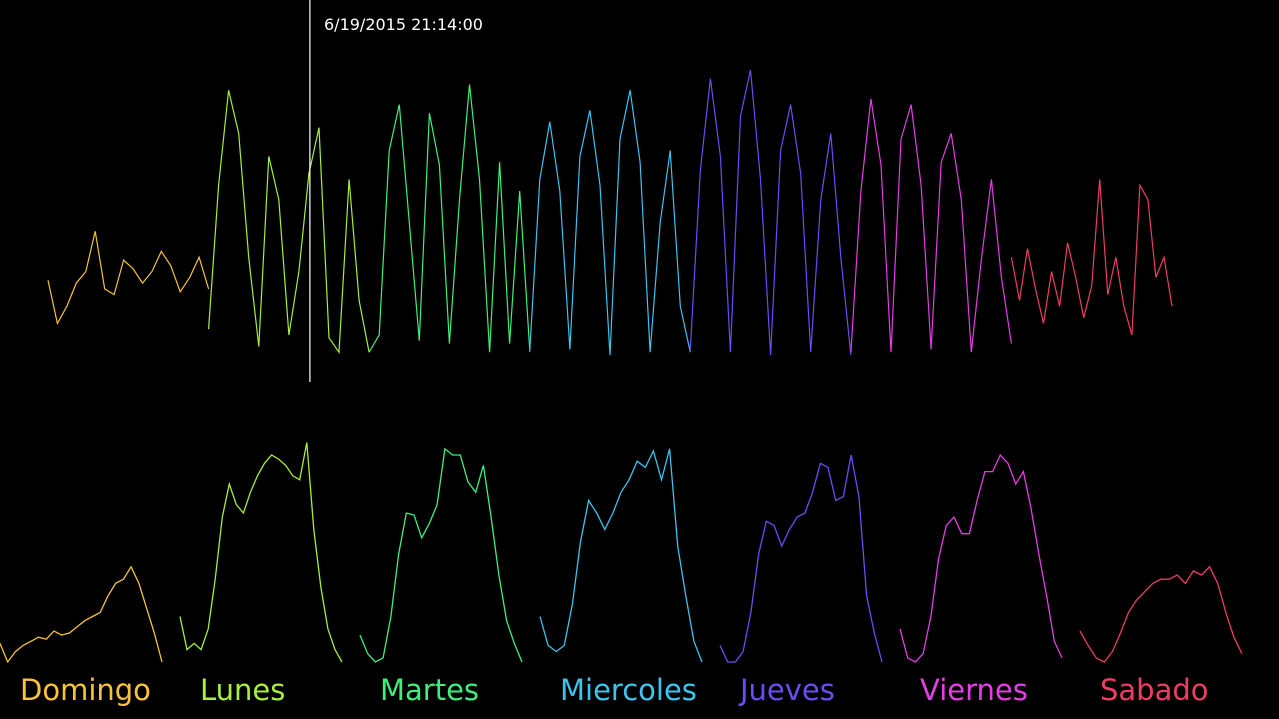  I want to click on timeline-series-jueves, so click(770, 212).